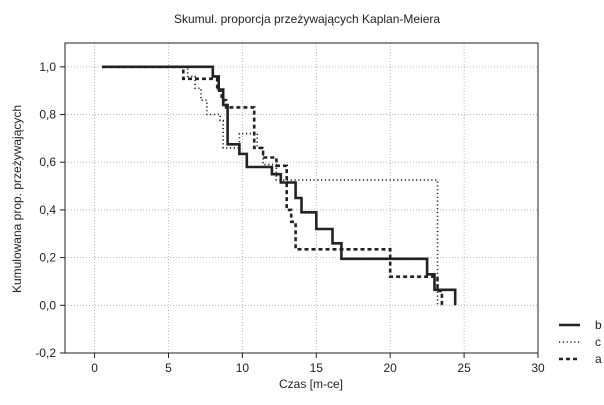 The width and height of the screenshot is (604, 405). Describe the element at coordinates (311, 384) in the screenshot. I see `x-axis-label: Czas [m-ce]` at that location.